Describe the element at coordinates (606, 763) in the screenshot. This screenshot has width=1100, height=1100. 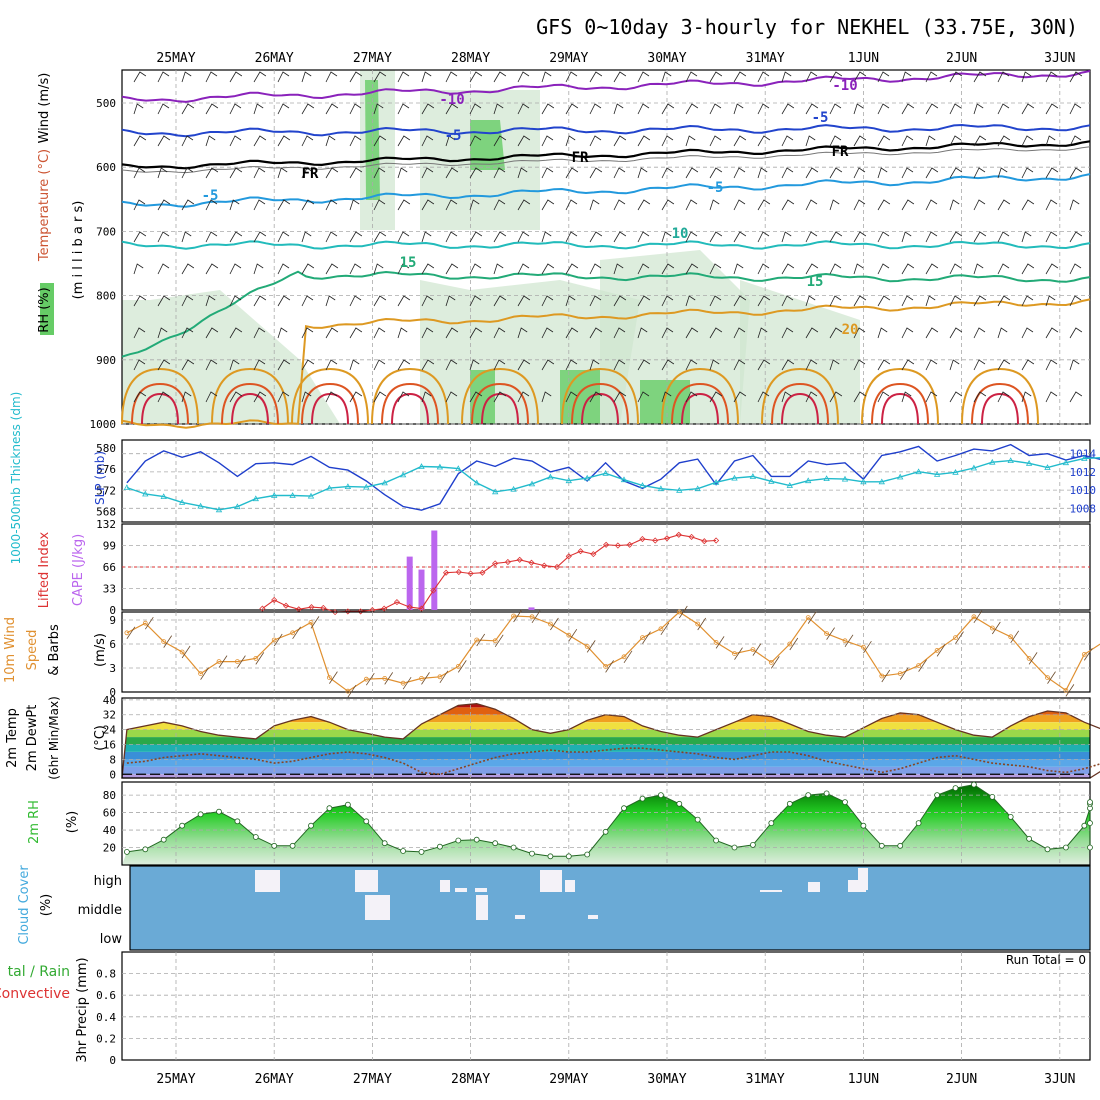
I see `temp-band` at that location.